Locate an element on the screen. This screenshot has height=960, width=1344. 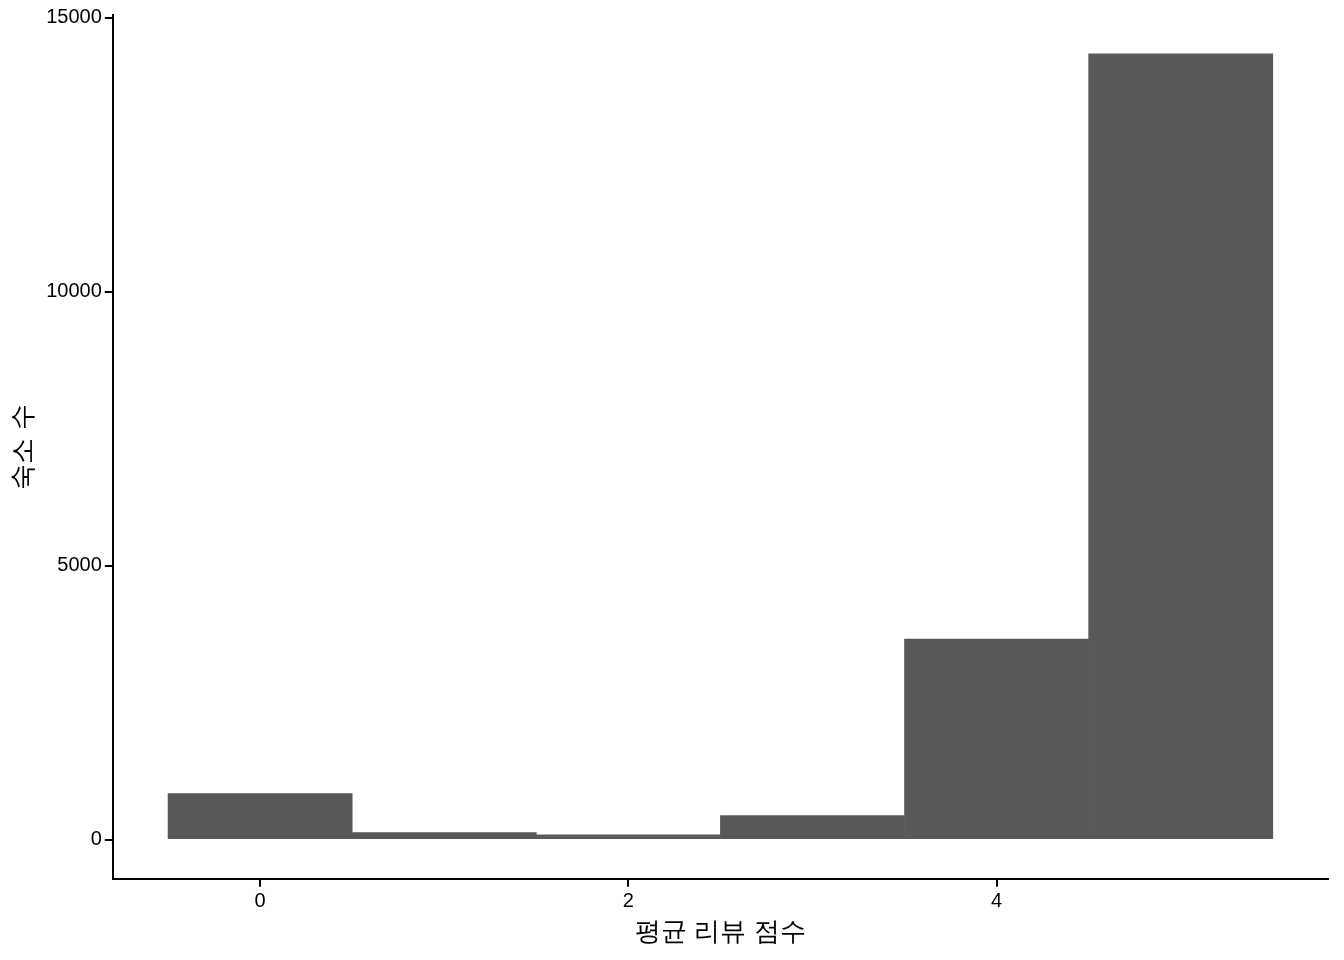
y-axis-title: 숙소 수 is located at coordinates (21, 447).